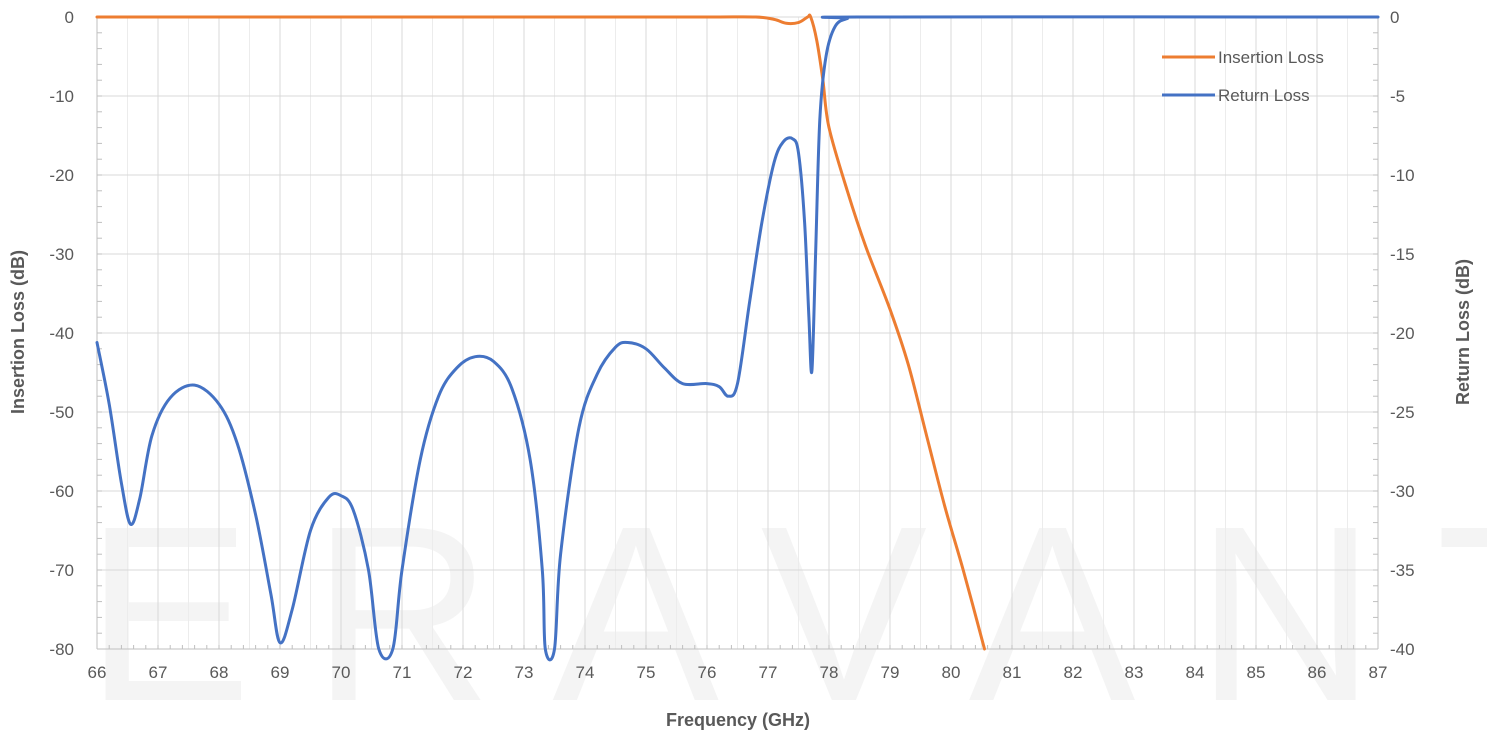 This screenshot has height=734, width=1487. What do you see at coordinates (61, 491) in the screenshot?
I see `left-y-tick-label: -60` at bounding box center [61, 491].